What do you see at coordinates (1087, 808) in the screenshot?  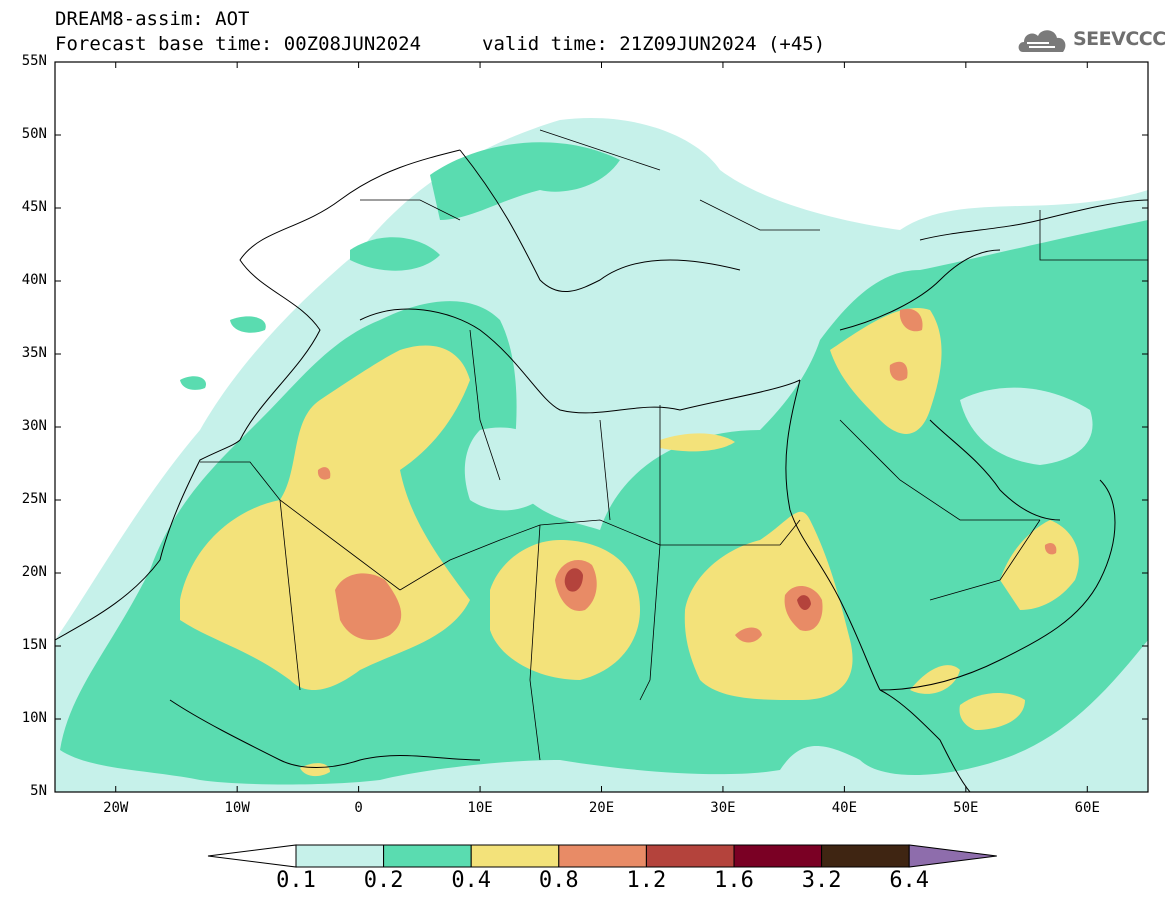 I see `lon-label: 60E` at bounding box center [1087, 808].